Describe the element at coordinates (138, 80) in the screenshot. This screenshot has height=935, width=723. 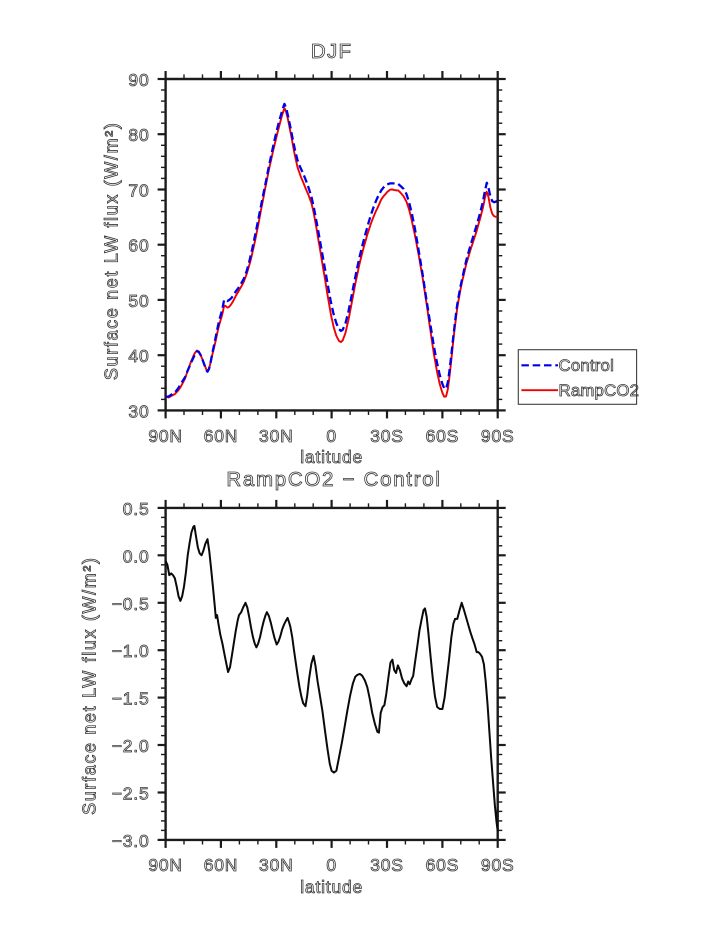
I see `svg-text: 90` at that location.